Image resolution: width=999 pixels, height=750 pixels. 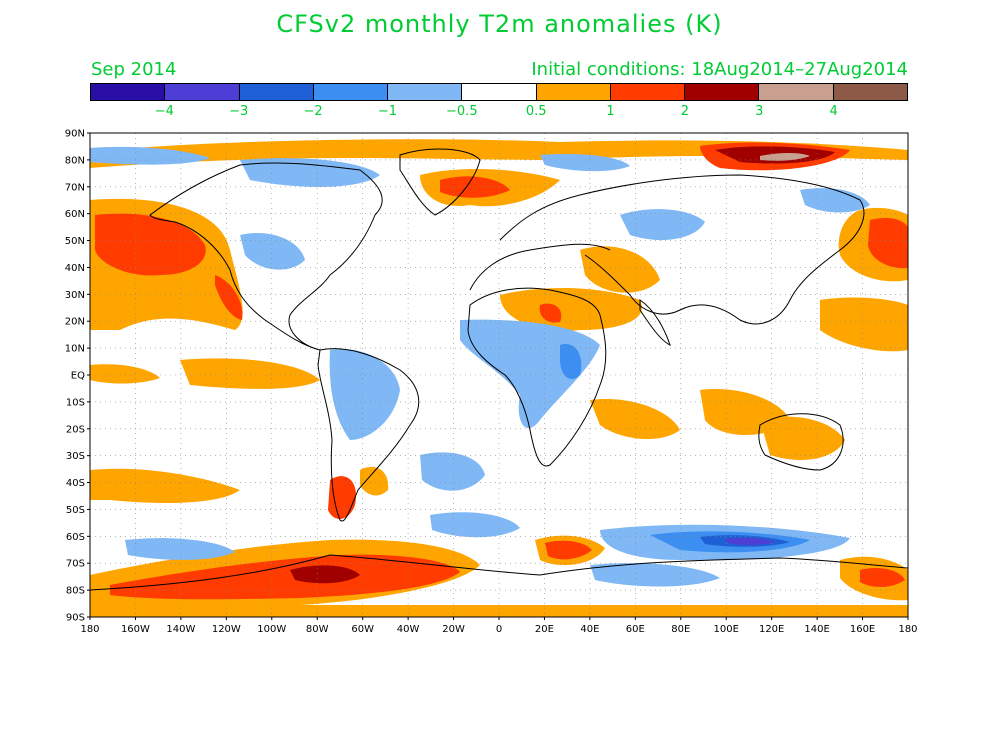 I want to click on longitude-label: 20E, so click(x=544, y=629).